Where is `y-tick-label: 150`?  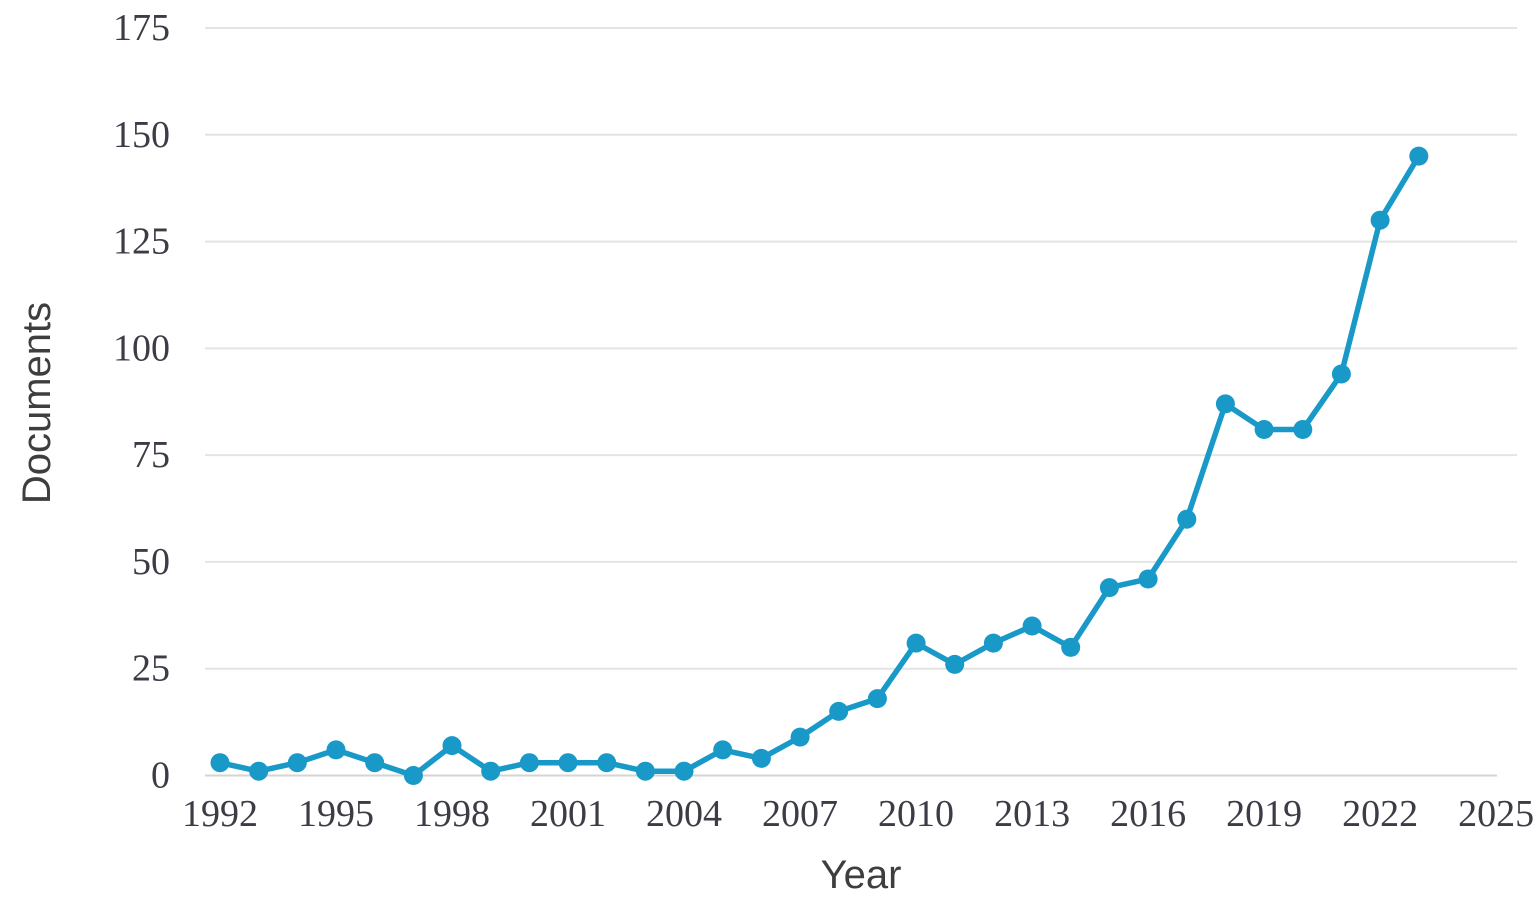
y-tick-label: 150 is located at coordinates (141, 135).